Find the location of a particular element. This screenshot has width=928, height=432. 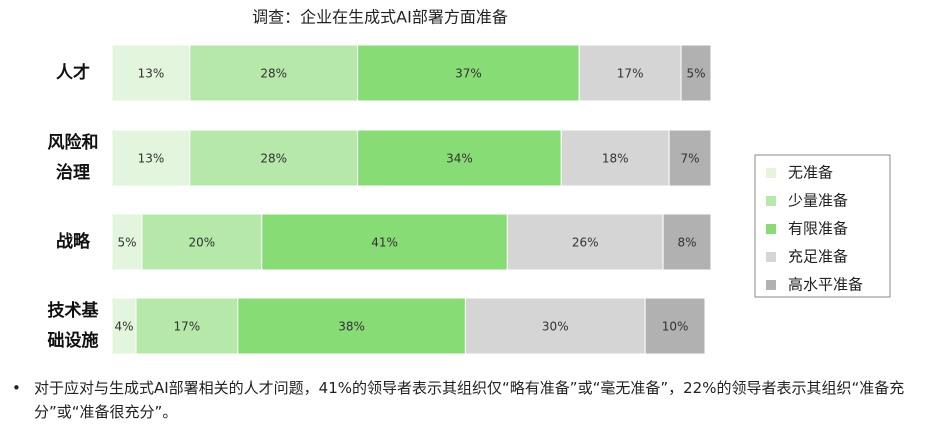

legend-label: 无准备 is located at coordinates (810, 173).